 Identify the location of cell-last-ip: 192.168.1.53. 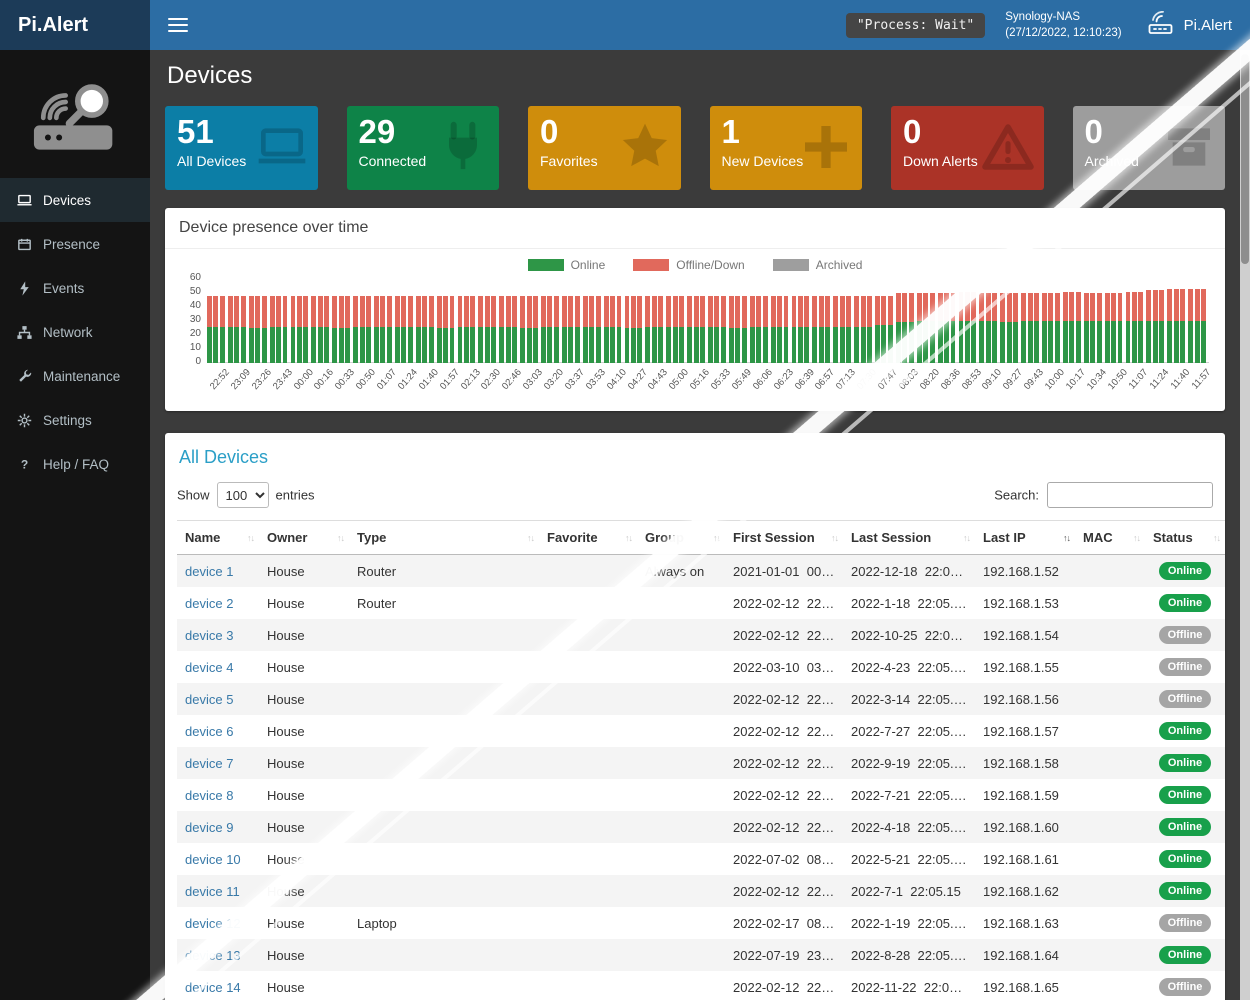
(1021, 603).